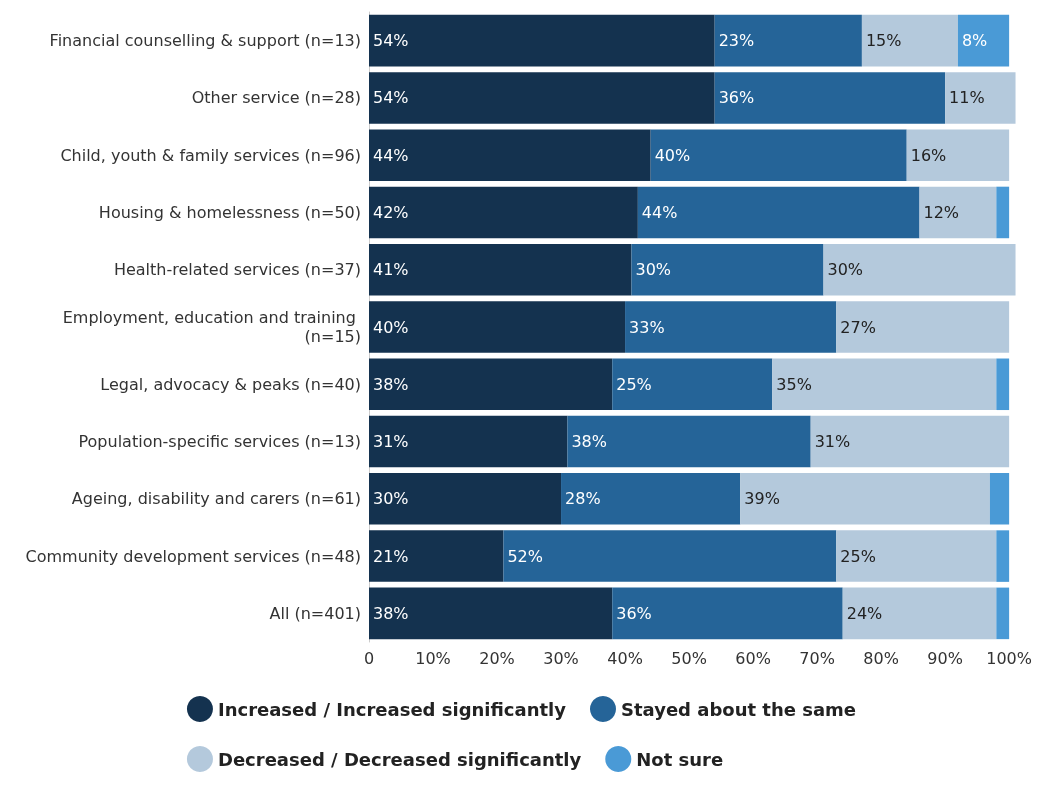 This screenshot has width=1043, height=785. I want to click on data-label: 41%, so click(391, 270).